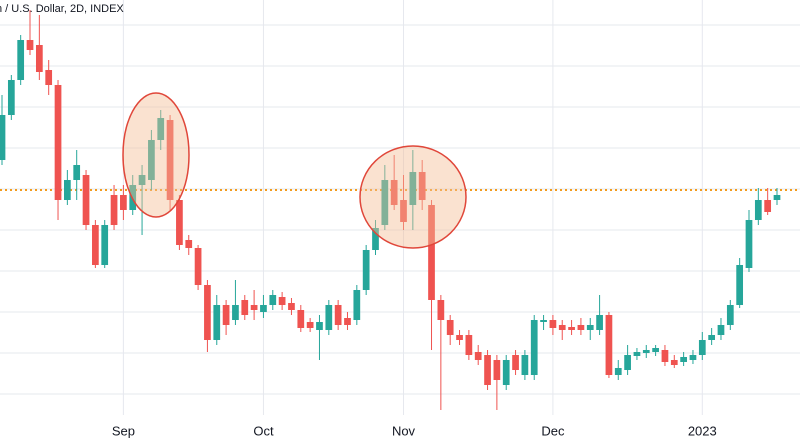 The width and height of the screenshot is (800, 445). I want to click on x-tick-label: Sep, so click(123, 430).